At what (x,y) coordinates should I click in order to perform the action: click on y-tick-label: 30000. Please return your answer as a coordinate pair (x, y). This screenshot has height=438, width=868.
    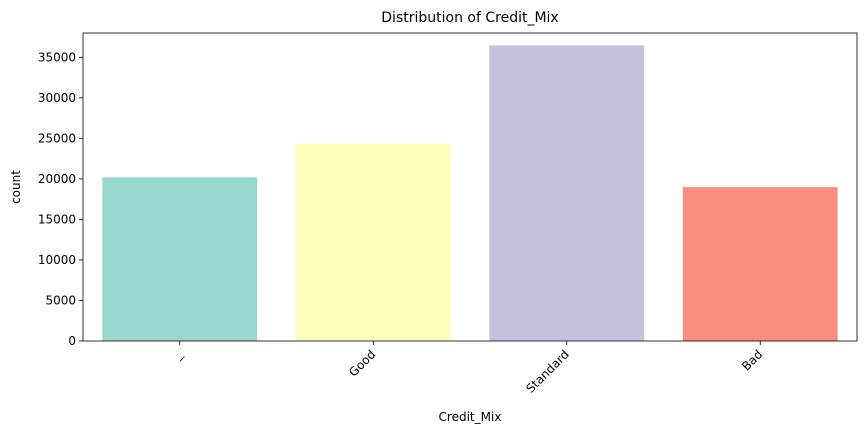
    Looking at the image, I should click on (57, 98).